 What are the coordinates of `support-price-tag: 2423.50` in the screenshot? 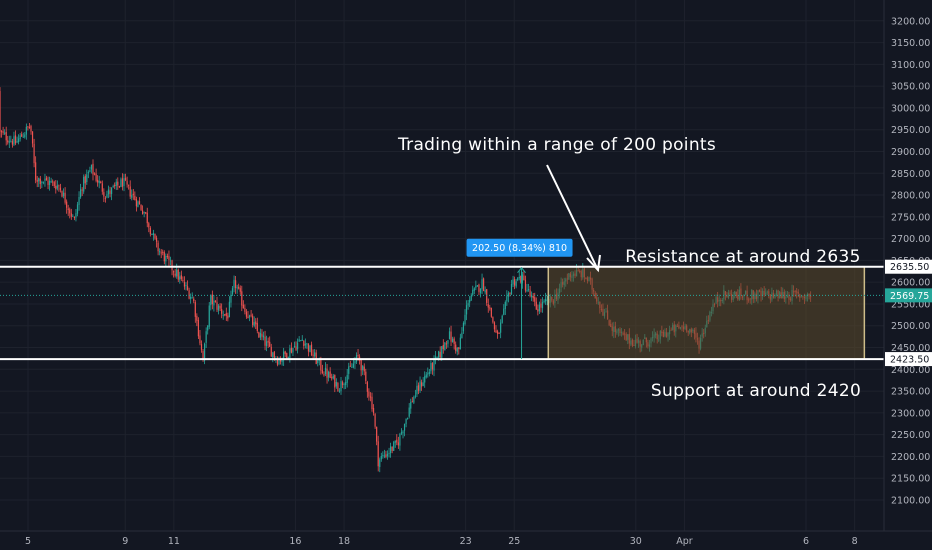 It's located at (909, 360).